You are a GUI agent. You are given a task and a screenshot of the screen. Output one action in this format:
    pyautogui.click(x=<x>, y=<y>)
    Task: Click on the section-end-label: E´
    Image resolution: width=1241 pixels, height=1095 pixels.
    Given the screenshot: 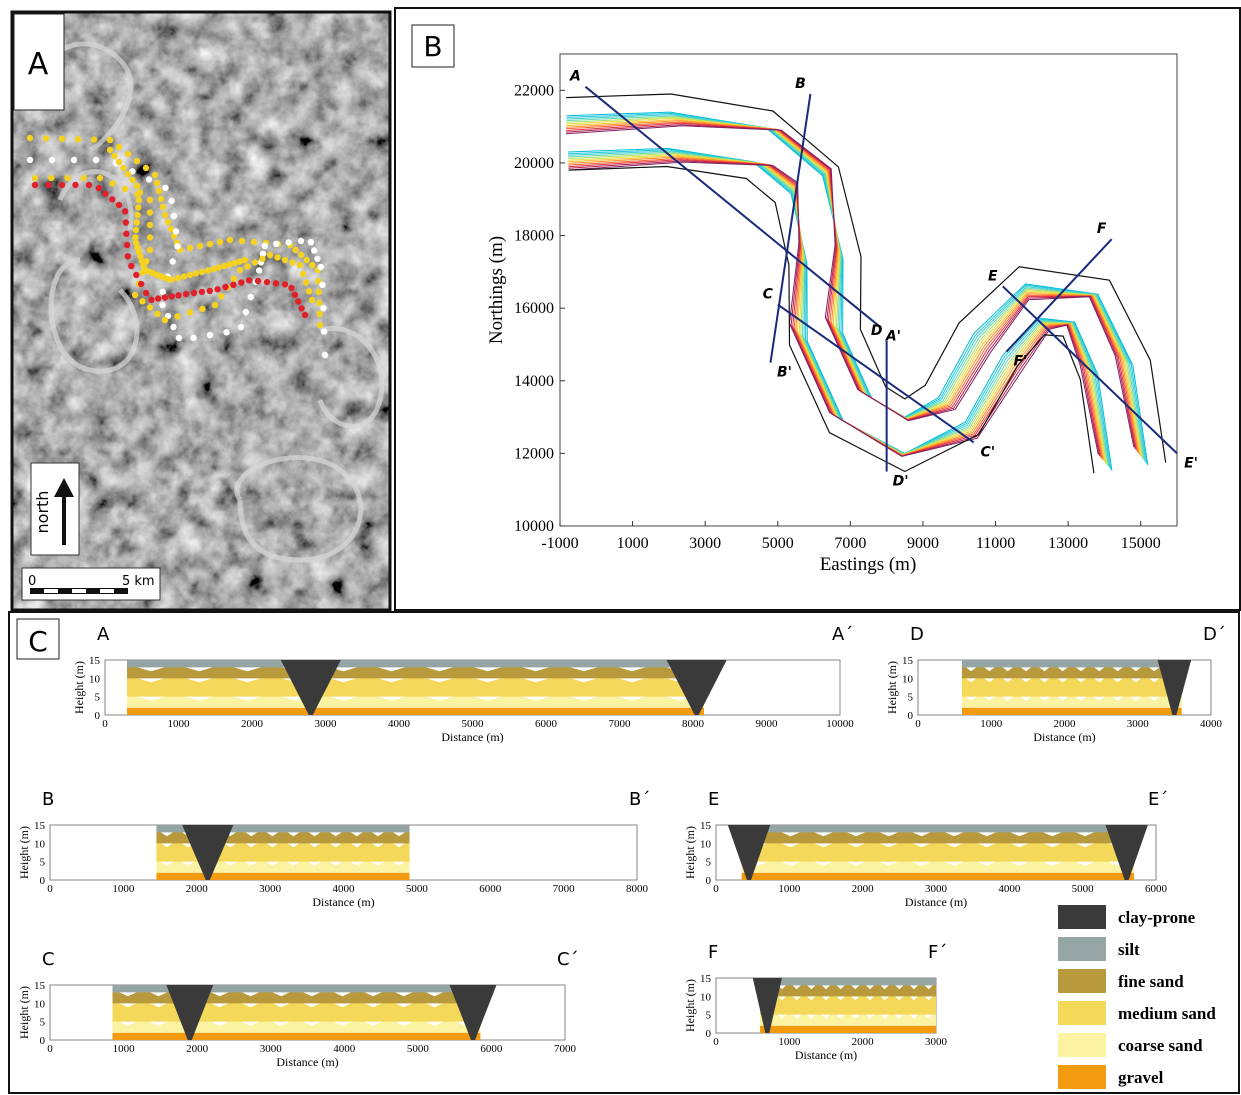 What is the action you would take?
    pyautogui.click(x=1158, y=799)
    